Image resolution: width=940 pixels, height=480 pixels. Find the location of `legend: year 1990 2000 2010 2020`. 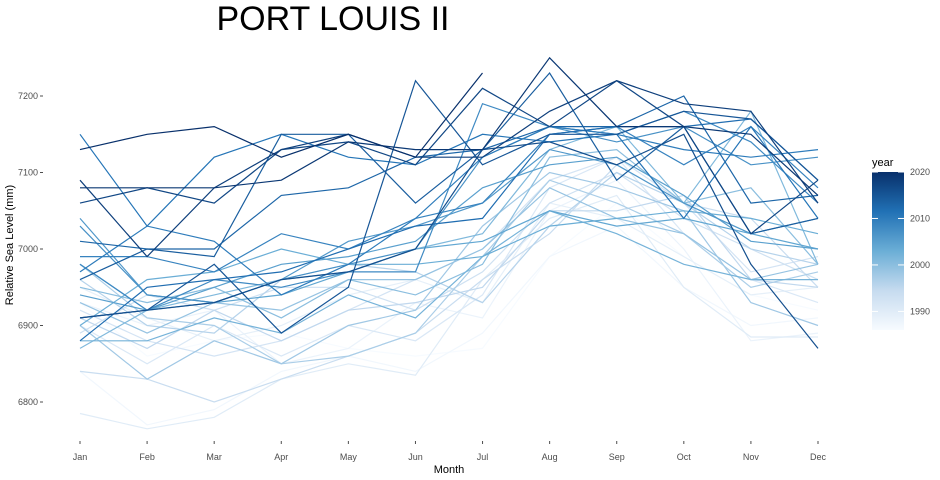

legend: year 1990 2000 2010 2020 is located at coordinates (901, 243).